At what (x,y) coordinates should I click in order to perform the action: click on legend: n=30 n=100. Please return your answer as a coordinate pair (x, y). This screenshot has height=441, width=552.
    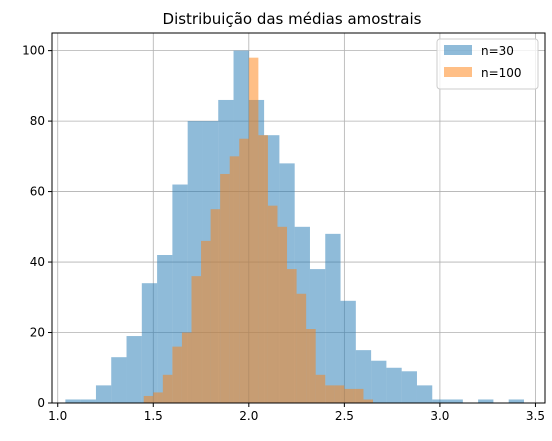
    Looking at the image, I should click on (487, 64).